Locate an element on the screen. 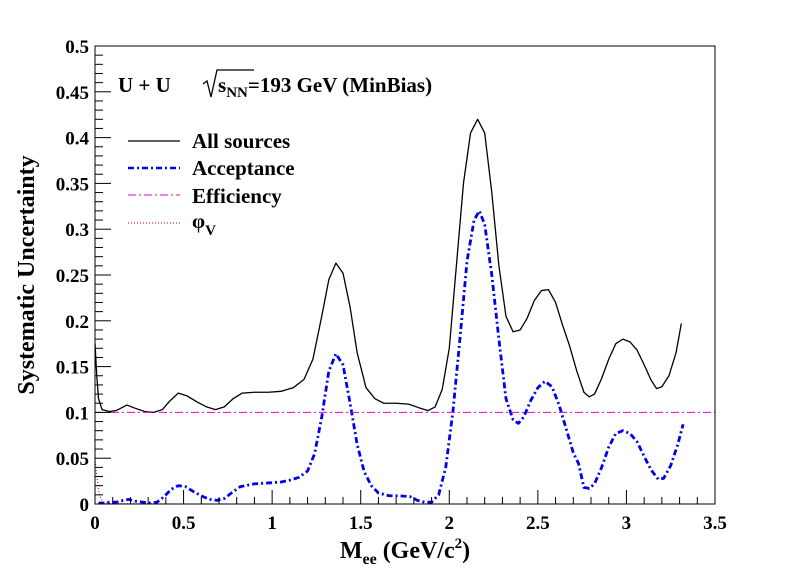 Image resolution: width=796 pixels, height=572 pixels. x-tick-label: 3 is located at coordinates (627, 523).